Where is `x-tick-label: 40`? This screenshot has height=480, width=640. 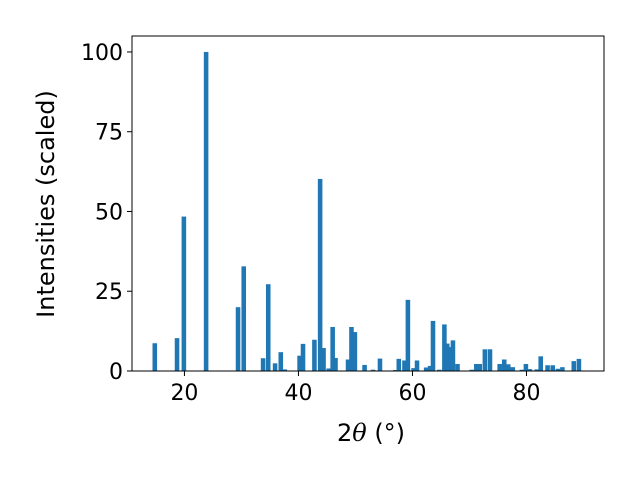 x-tick-label: 40 is located at coordinates (298, 393).